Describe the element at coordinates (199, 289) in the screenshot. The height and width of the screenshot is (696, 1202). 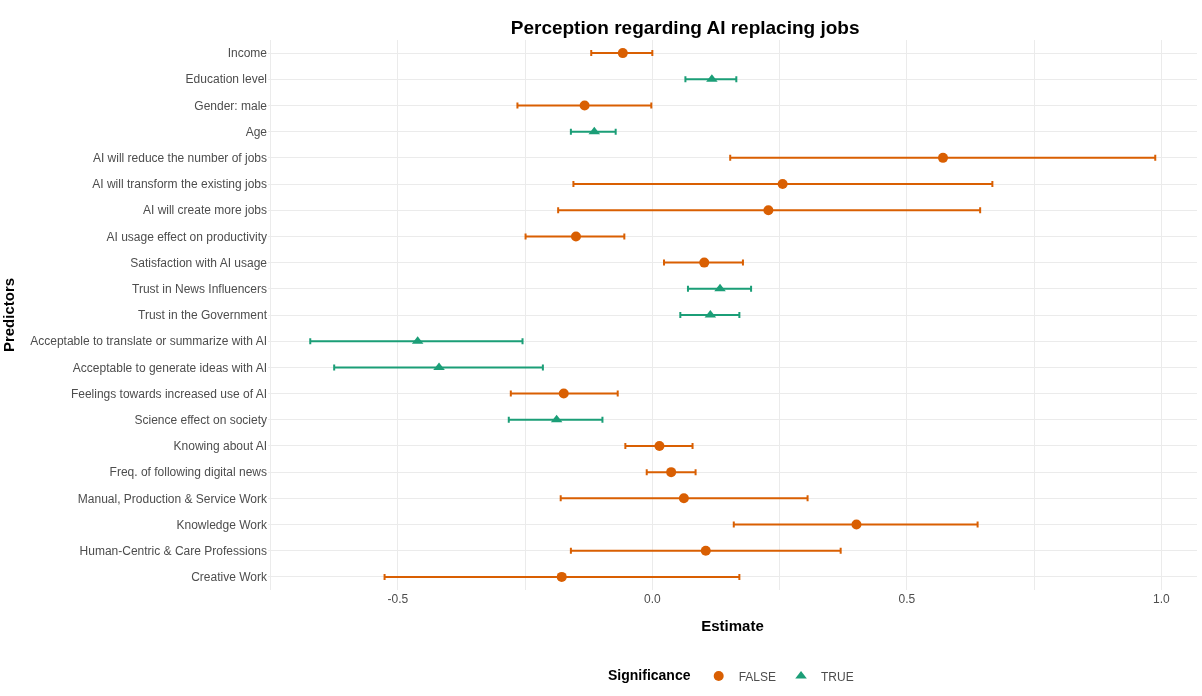
I see `y-tick-label: Trust in News Influencers` at that location.